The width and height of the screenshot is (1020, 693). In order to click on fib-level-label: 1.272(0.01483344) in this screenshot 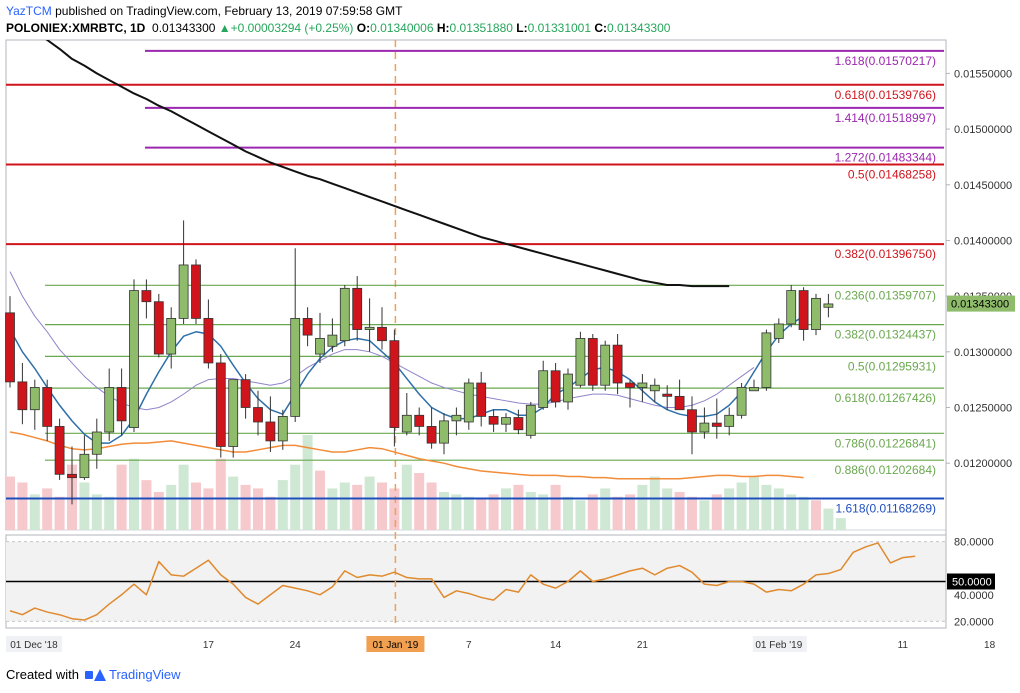, I will do `click(885, 158)`.